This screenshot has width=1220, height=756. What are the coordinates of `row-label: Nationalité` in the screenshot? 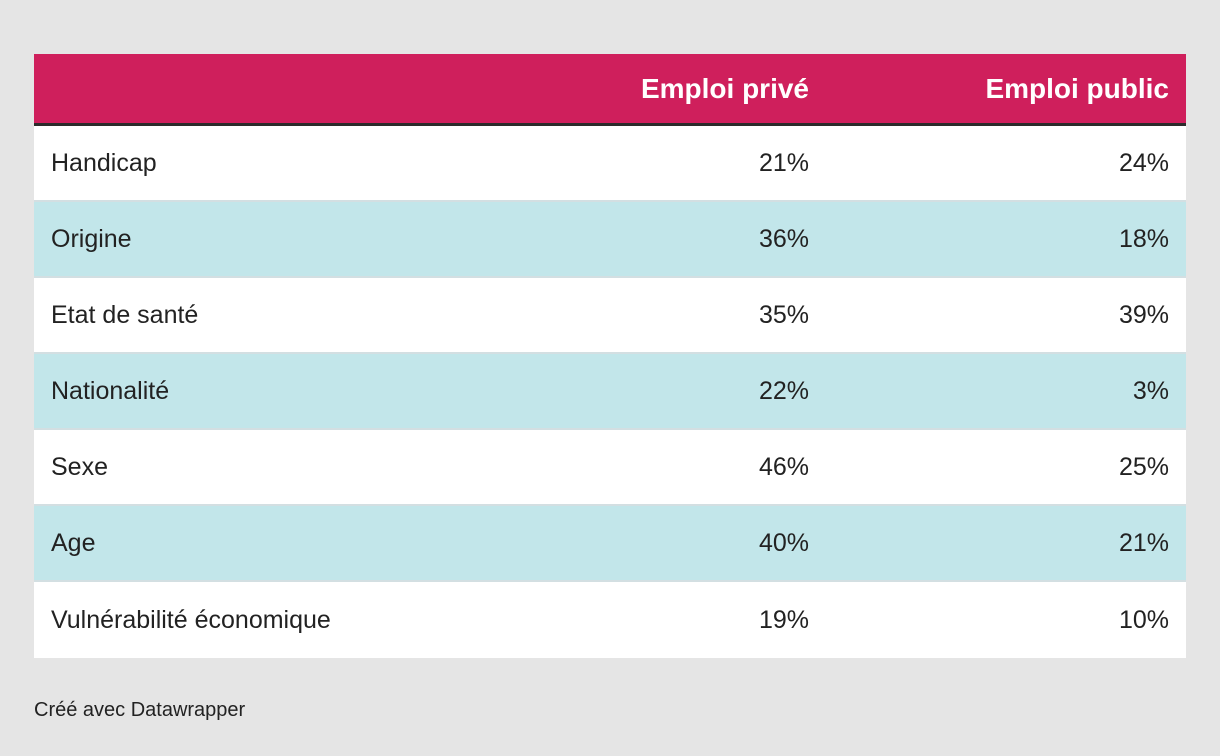 It's located at (110, 390).